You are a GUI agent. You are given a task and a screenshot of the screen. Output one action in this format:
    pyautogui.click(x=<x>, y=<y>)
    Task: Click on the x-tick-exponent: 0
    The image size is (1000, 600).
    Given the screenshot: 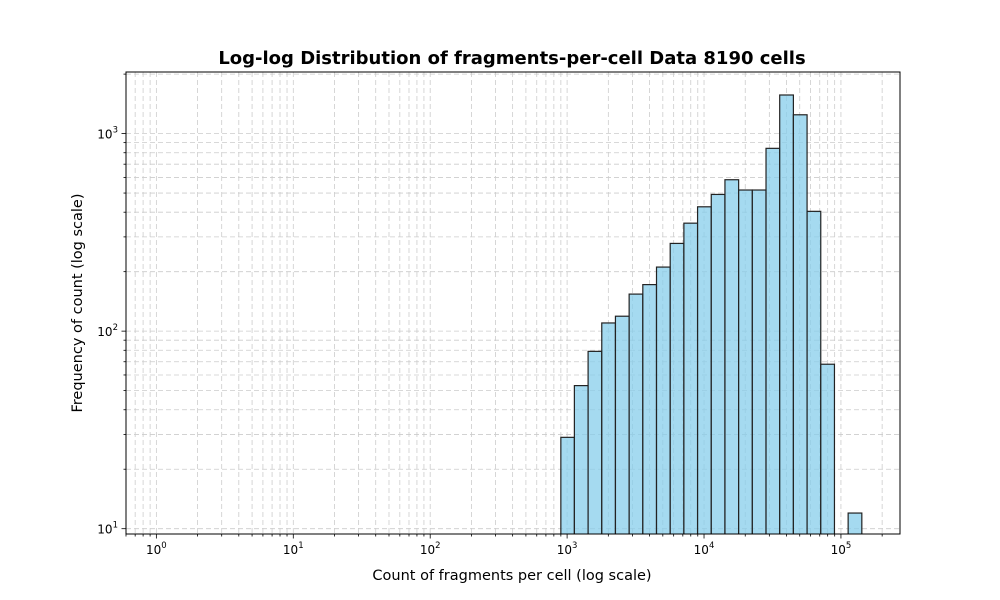 What is the action you would take?
    pyautogui.click(x=163, y=546)
    